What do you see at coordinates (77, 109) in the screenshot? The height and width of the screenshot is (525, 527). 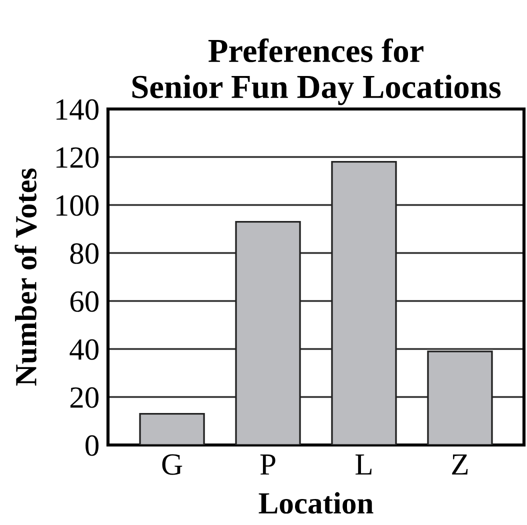 I see `y-tick-label: 140` at bounding box center [77, 109].